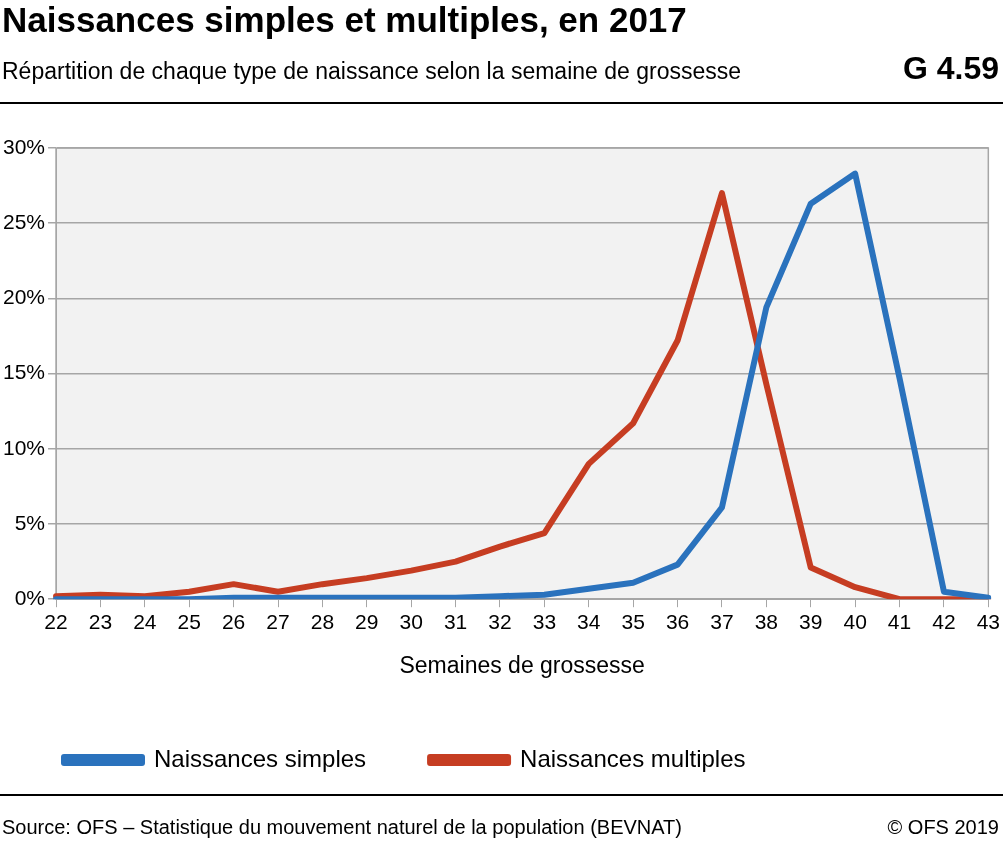 This screenshot has width=1003, height=843. I want to click on y-tick-label: 0%, so click(30, 597).